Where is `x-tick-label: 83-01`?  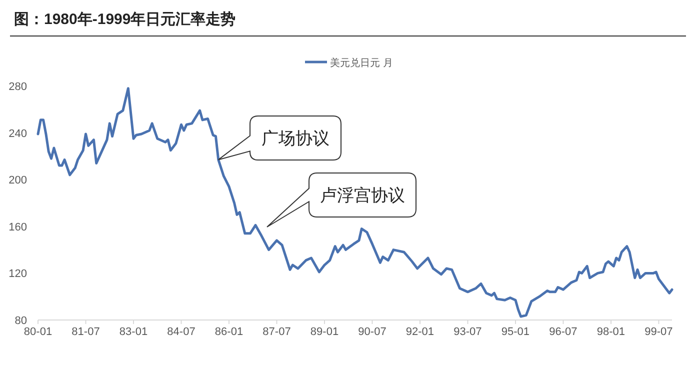
x-tick-label: 83-01 is located at coordinates (133, 332).